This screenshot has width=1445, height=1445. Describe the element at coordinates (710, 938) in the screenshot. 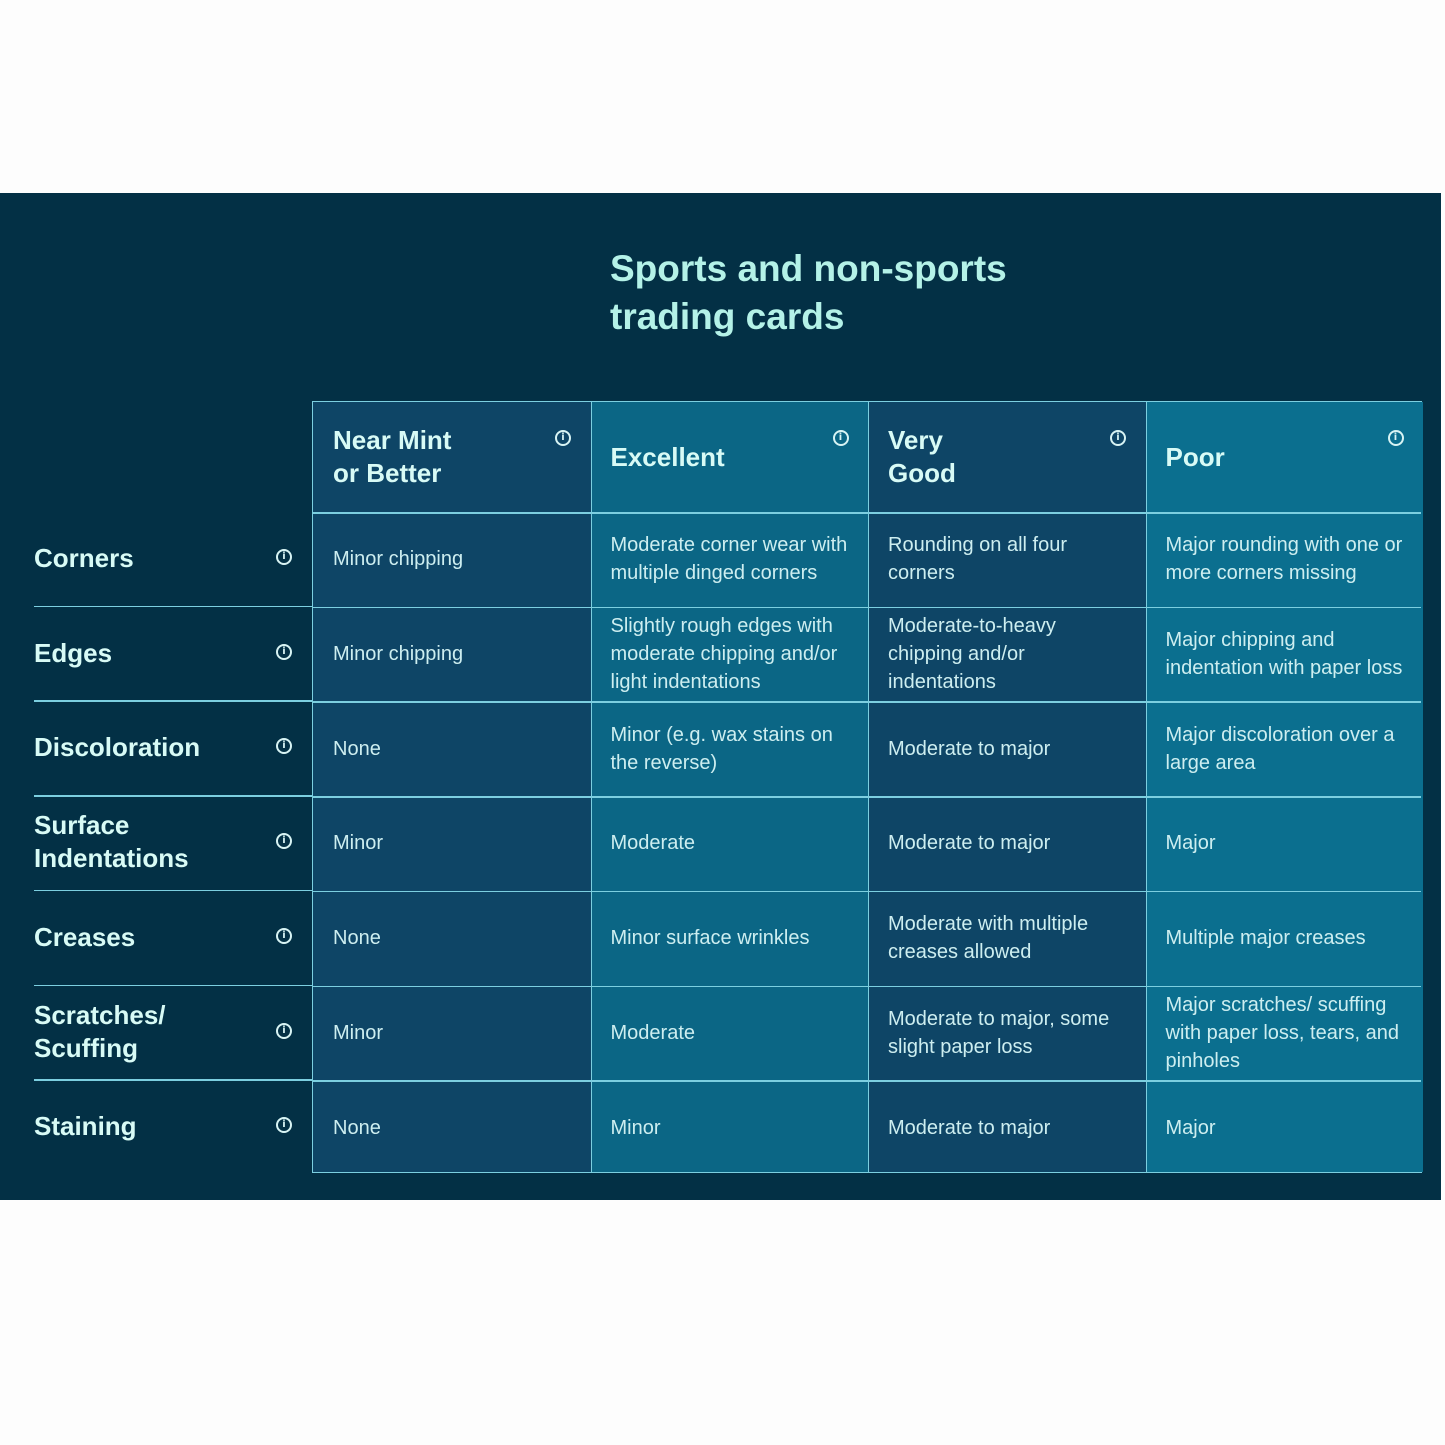

I see `cell-text: Minor surface wrinkles` at that location.